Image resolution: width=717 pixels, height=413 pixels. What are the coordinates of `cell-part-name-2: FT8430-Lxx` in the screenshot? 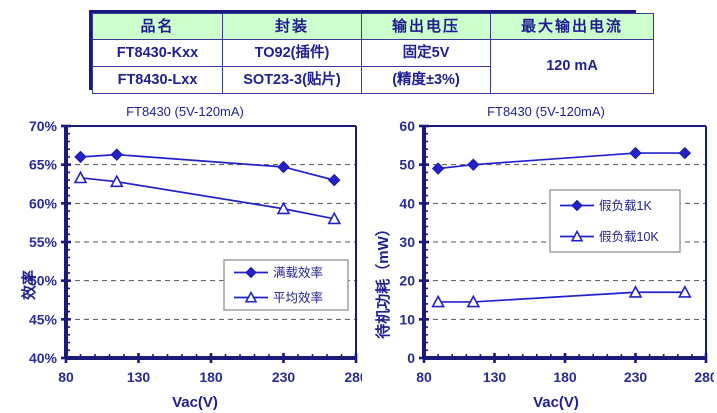 It's located at (157, 80).